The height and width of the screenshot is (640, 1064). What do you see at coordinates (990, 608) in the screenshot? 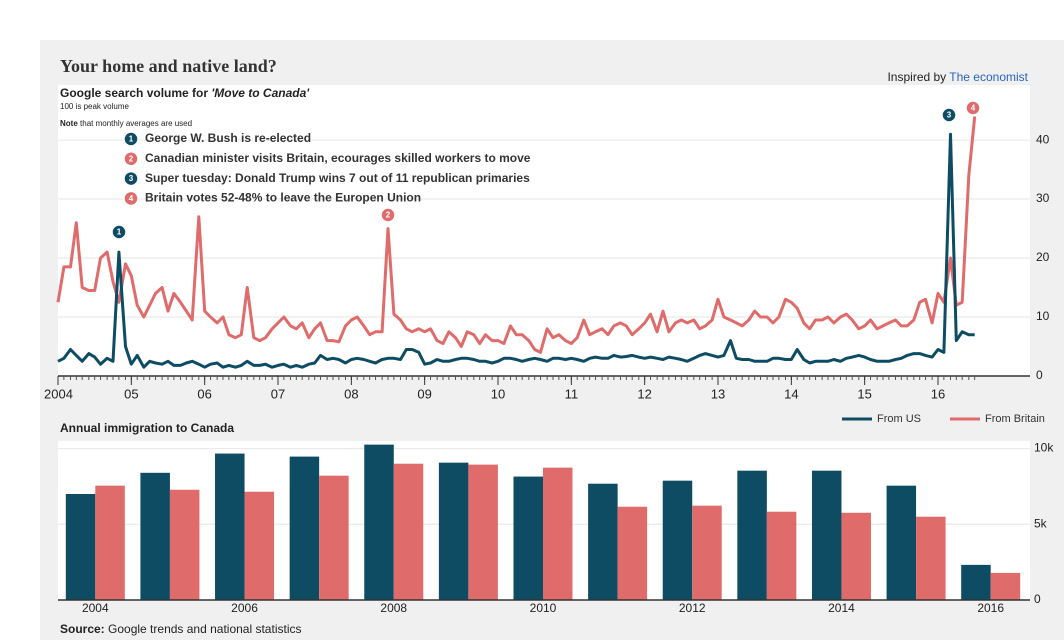
I see `x-tick-label: 2016` at bounding box center [990, 608].